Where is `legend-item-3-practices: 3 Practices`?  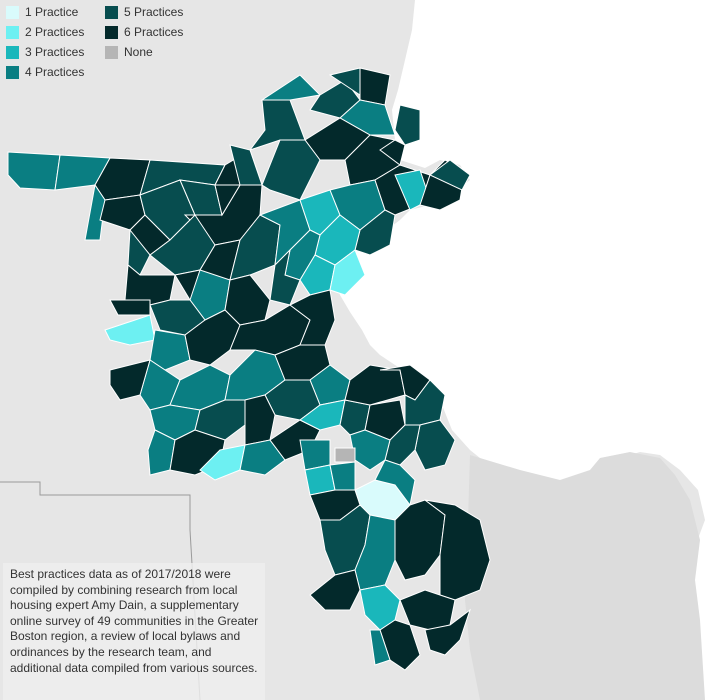 legend-item-3-practices: 3 Practices is located at coordinates (45, 52).